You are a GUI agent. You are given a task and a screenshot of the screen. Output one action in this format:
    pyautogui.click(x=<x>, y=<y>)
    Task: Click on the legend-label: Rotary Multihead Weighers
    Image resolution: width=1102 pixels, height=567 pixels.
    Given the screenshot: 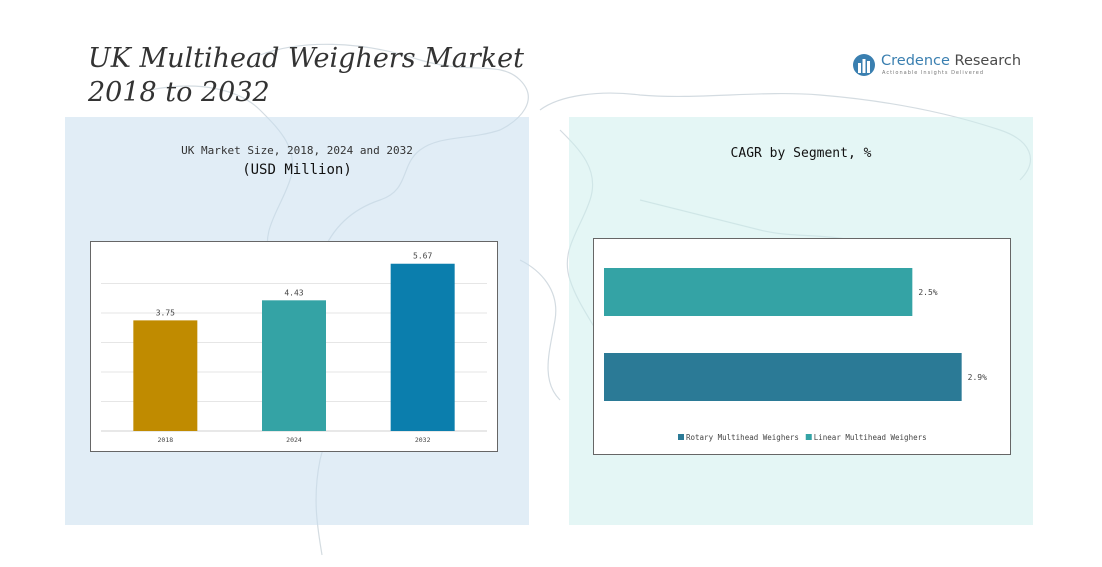 What is the action you would take?
    pyautogui.click(x=742, y=437)
    